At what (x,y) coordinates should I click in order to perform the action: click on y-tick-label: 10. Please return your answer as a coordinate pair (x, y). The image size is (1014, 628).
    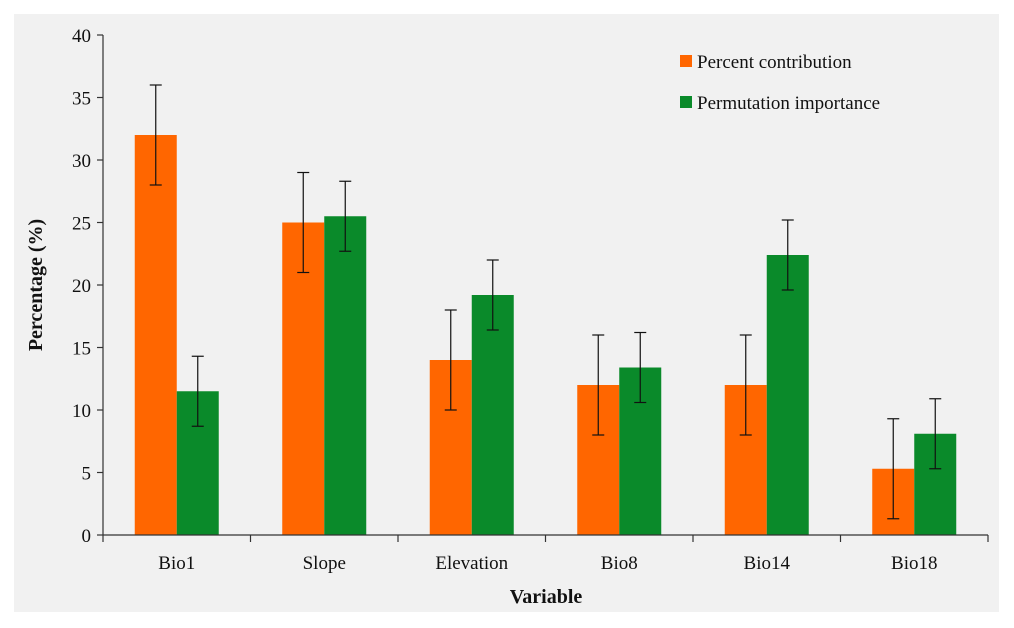
    Looking at the image, I should click on (81, 411).